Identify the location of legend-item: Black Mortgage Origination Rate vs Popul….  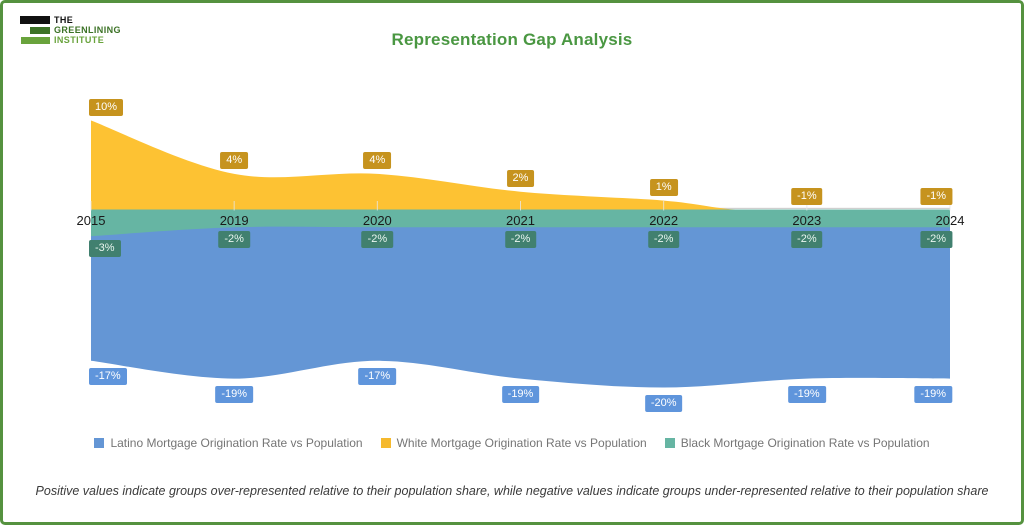
(797, 443).